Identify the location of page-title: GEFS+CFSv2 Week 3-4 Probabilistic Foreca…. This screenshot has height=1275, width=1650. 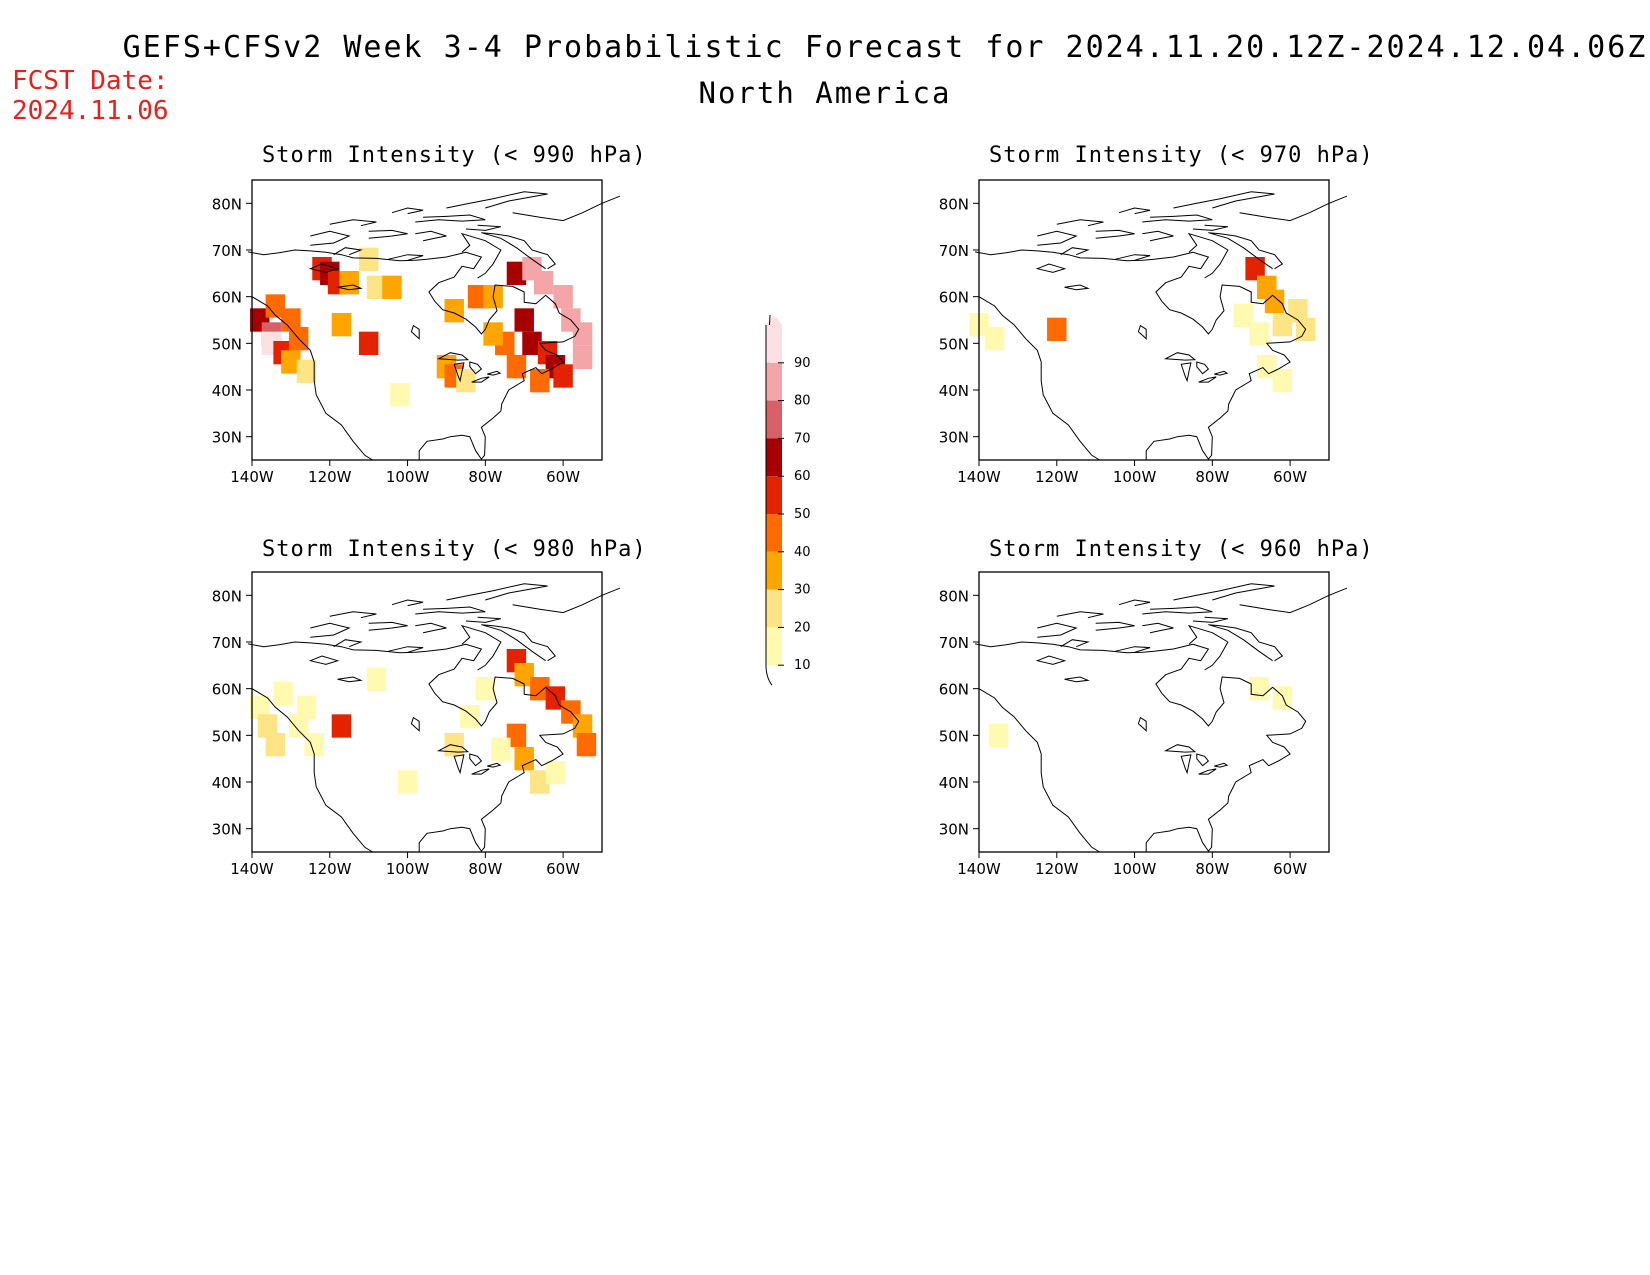
(885, 47).